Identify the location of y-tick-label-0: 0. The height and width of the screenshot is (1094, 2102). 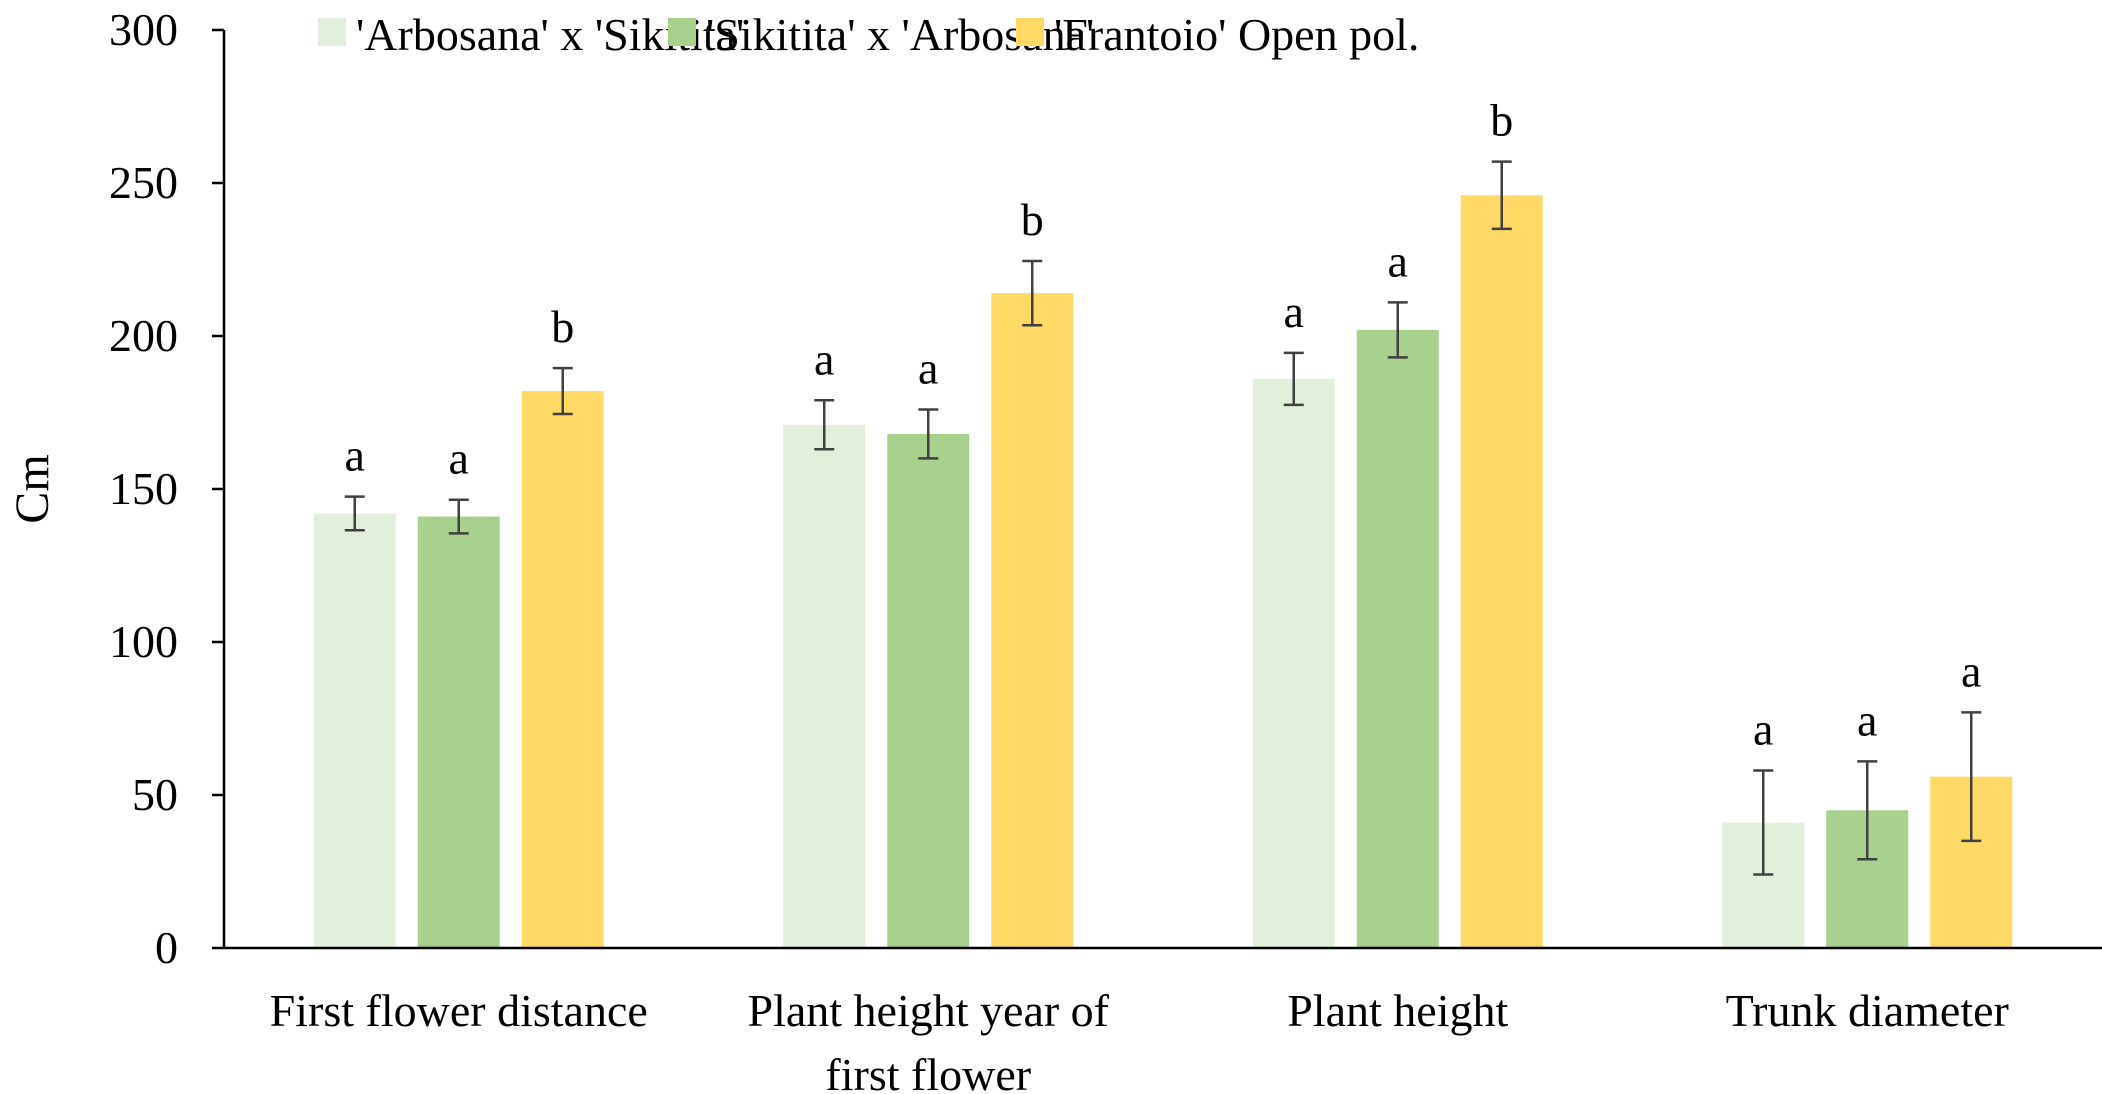
(166, 947).